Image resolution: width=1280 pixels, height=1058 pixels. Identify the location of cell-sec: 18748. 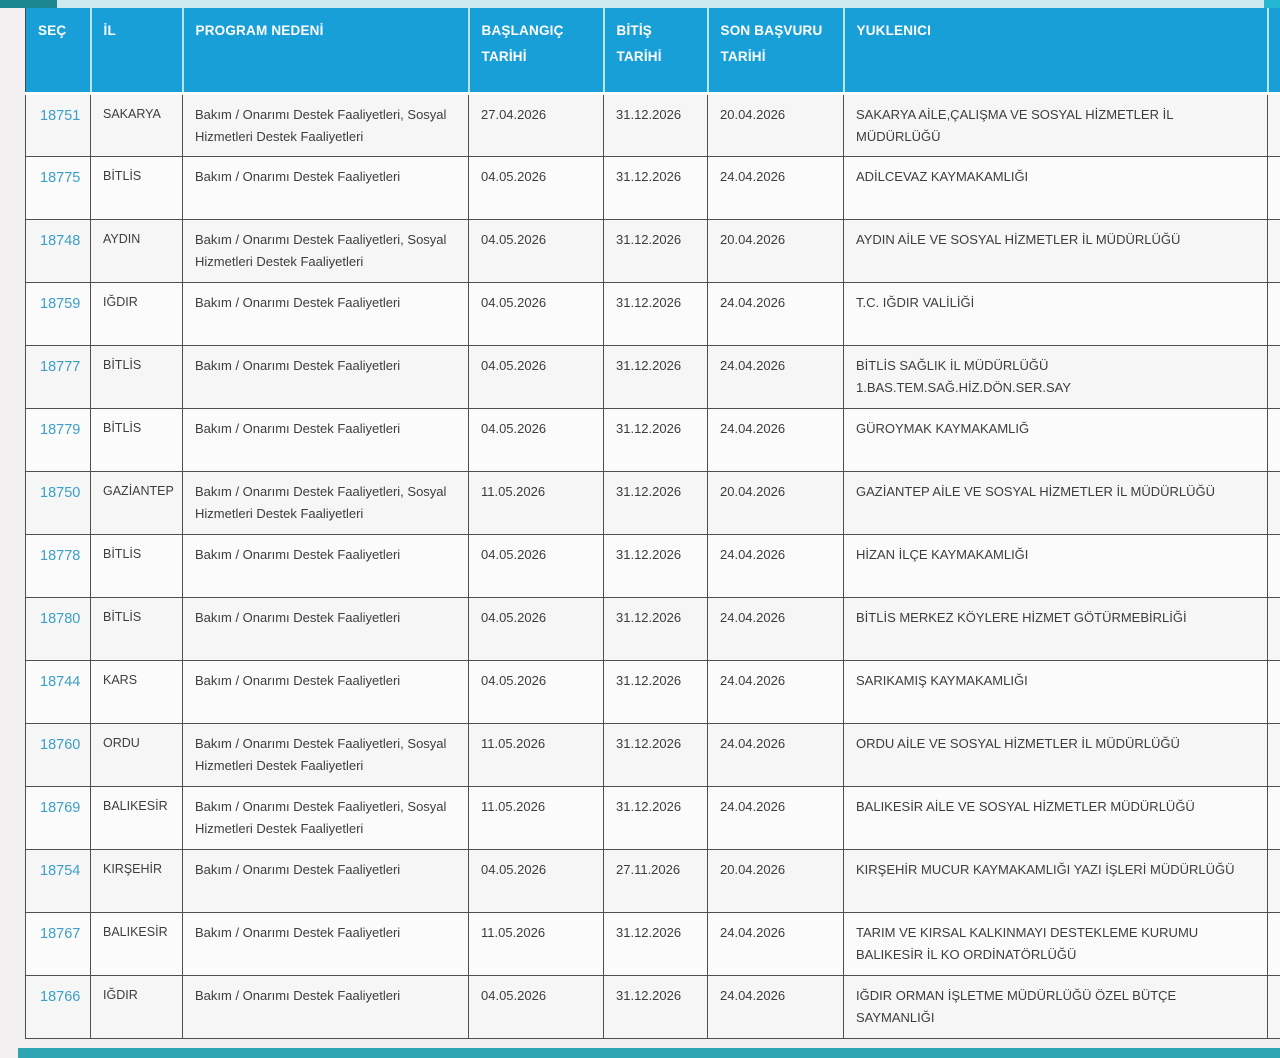
(58, 250).